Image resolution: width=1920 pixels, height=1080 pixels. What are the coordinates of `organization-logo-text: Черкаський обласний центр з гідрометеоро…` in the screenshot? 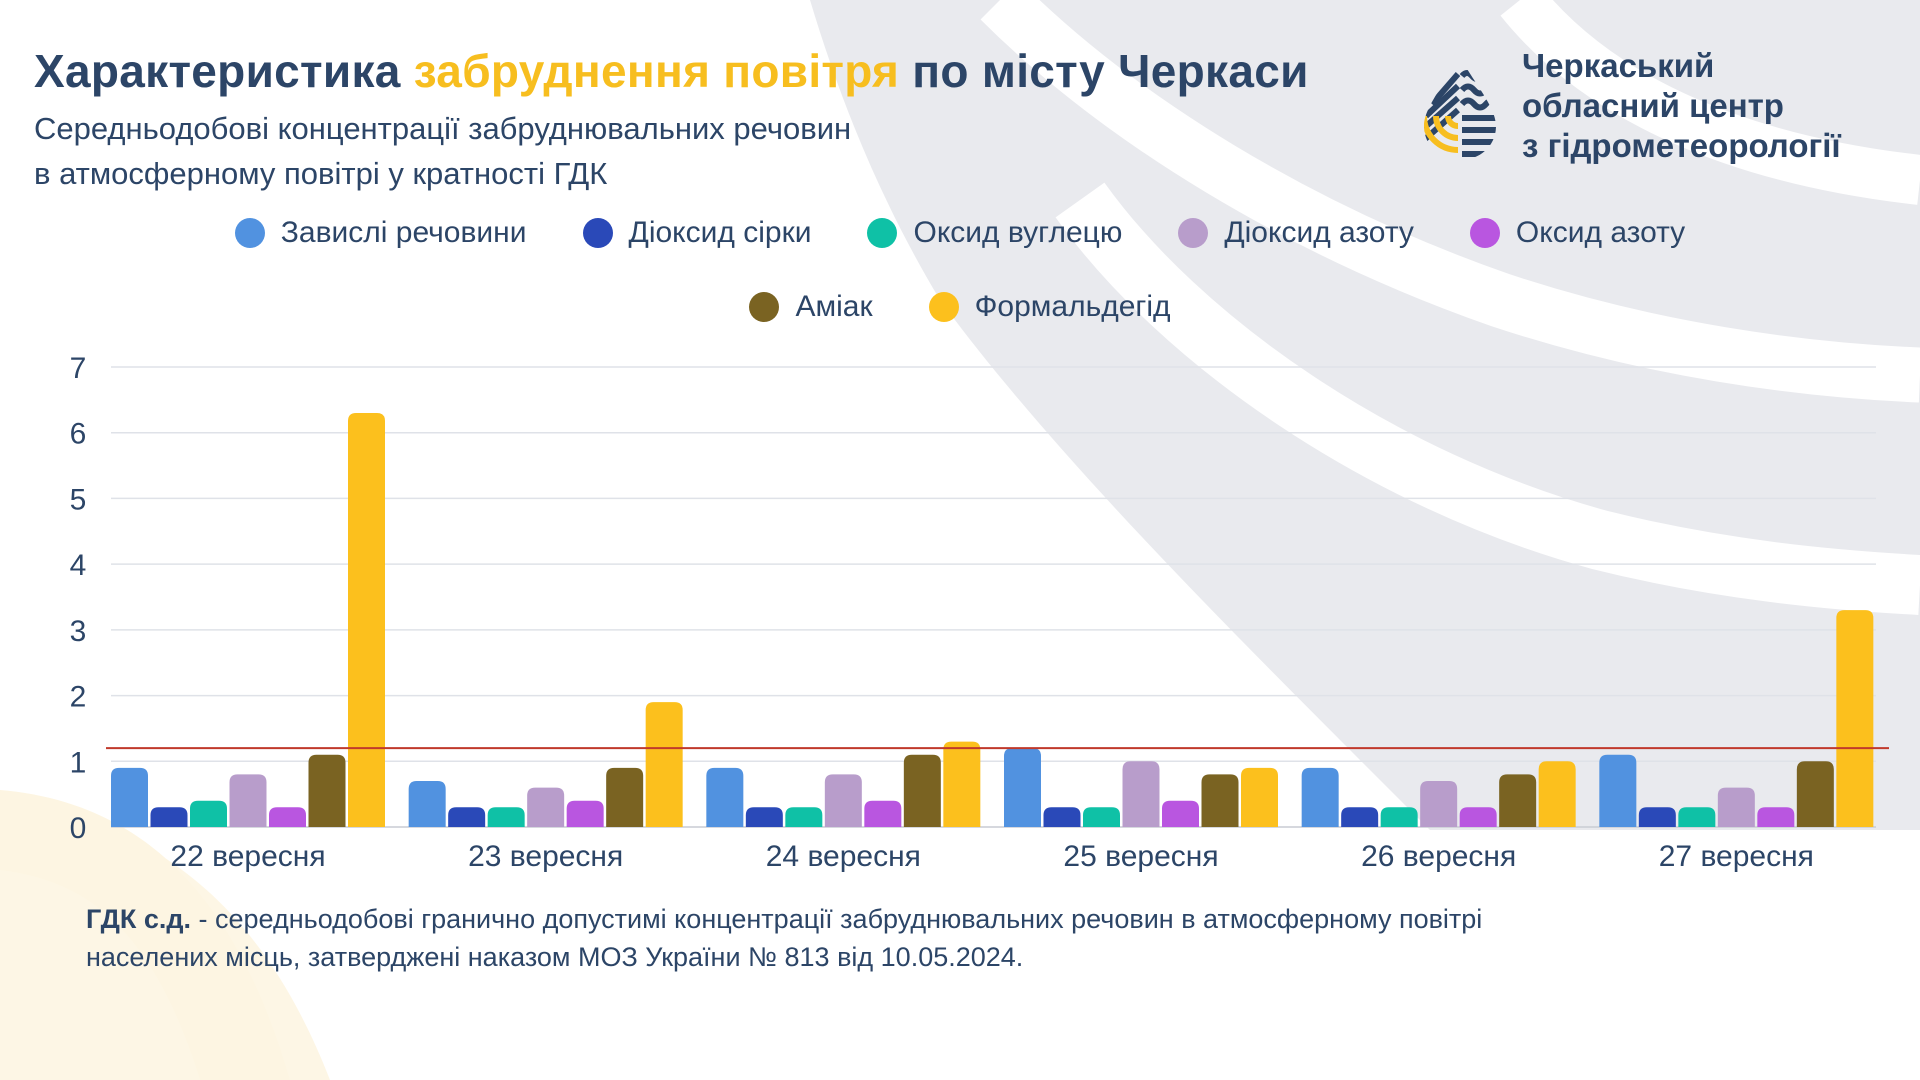 It's located at (1681, 106).